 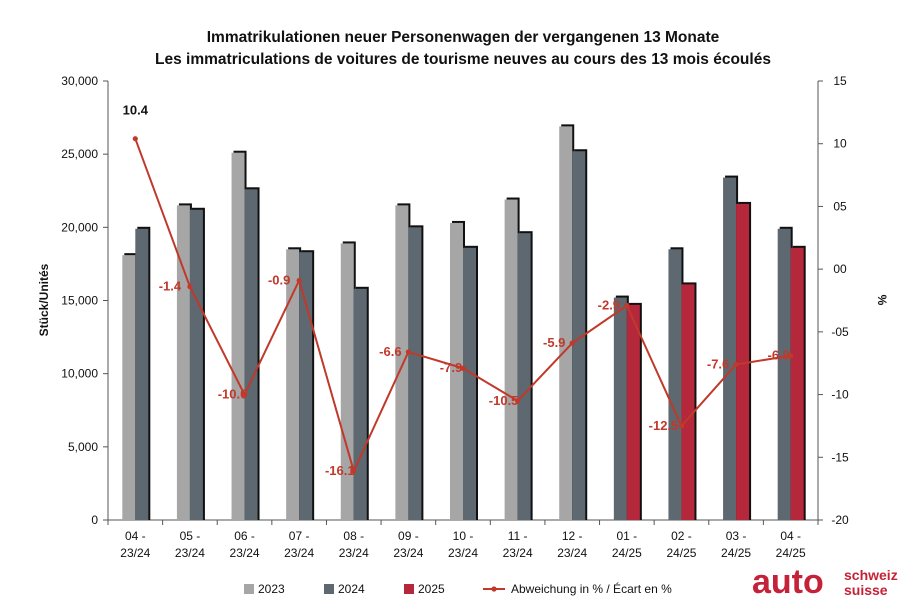 I want to click on legend-line-marker, so click(x=494, y=589).